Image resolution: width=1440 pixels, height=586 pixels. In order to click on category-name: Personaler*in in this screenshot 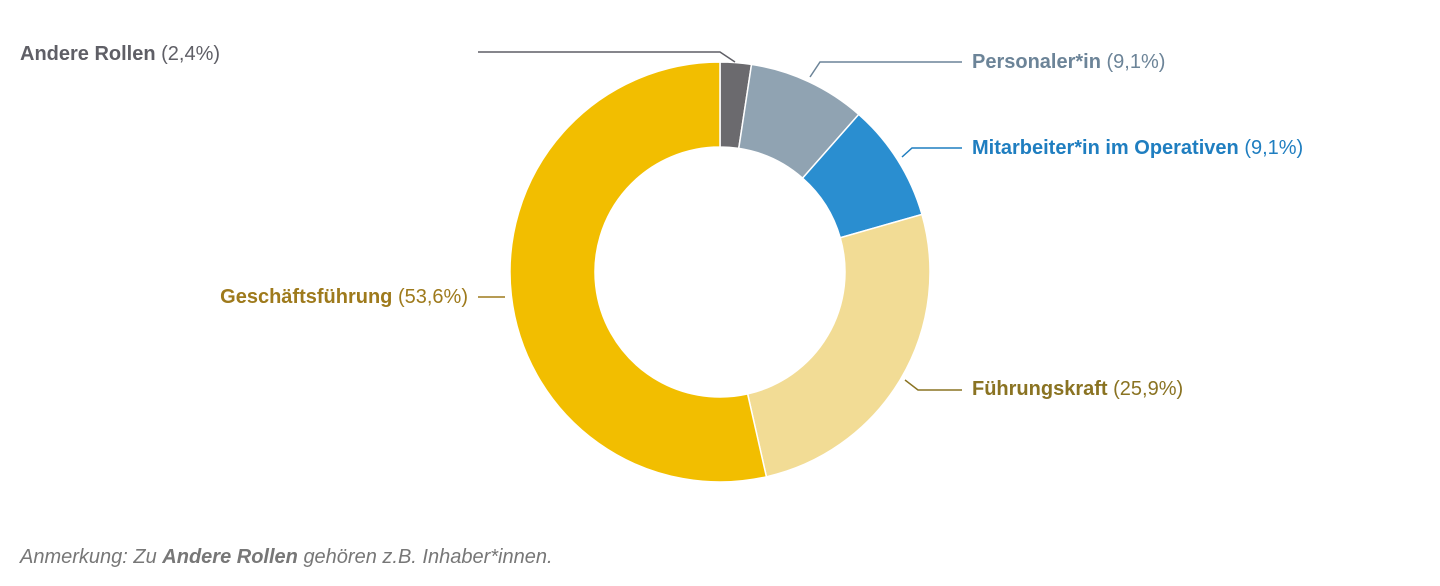, I will do `click(1036, 62)`.